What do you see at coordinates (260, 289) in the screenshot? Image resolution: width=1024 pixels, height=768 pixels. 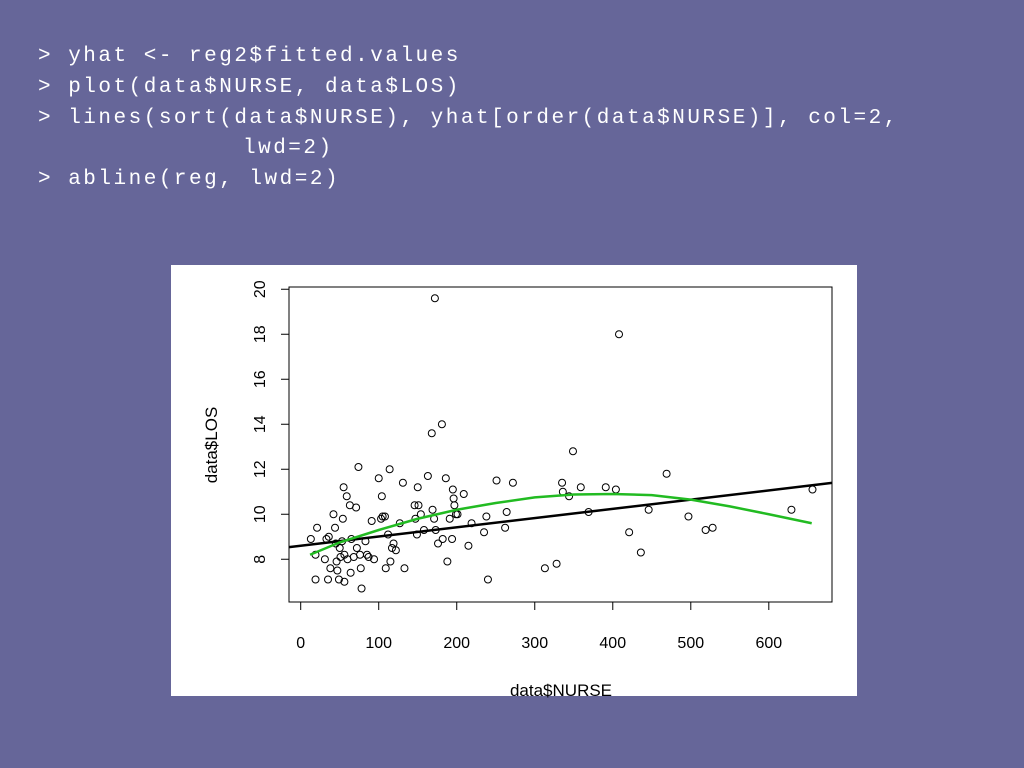 I see `y-tick-label: 20` at bounding box center [260, 289].